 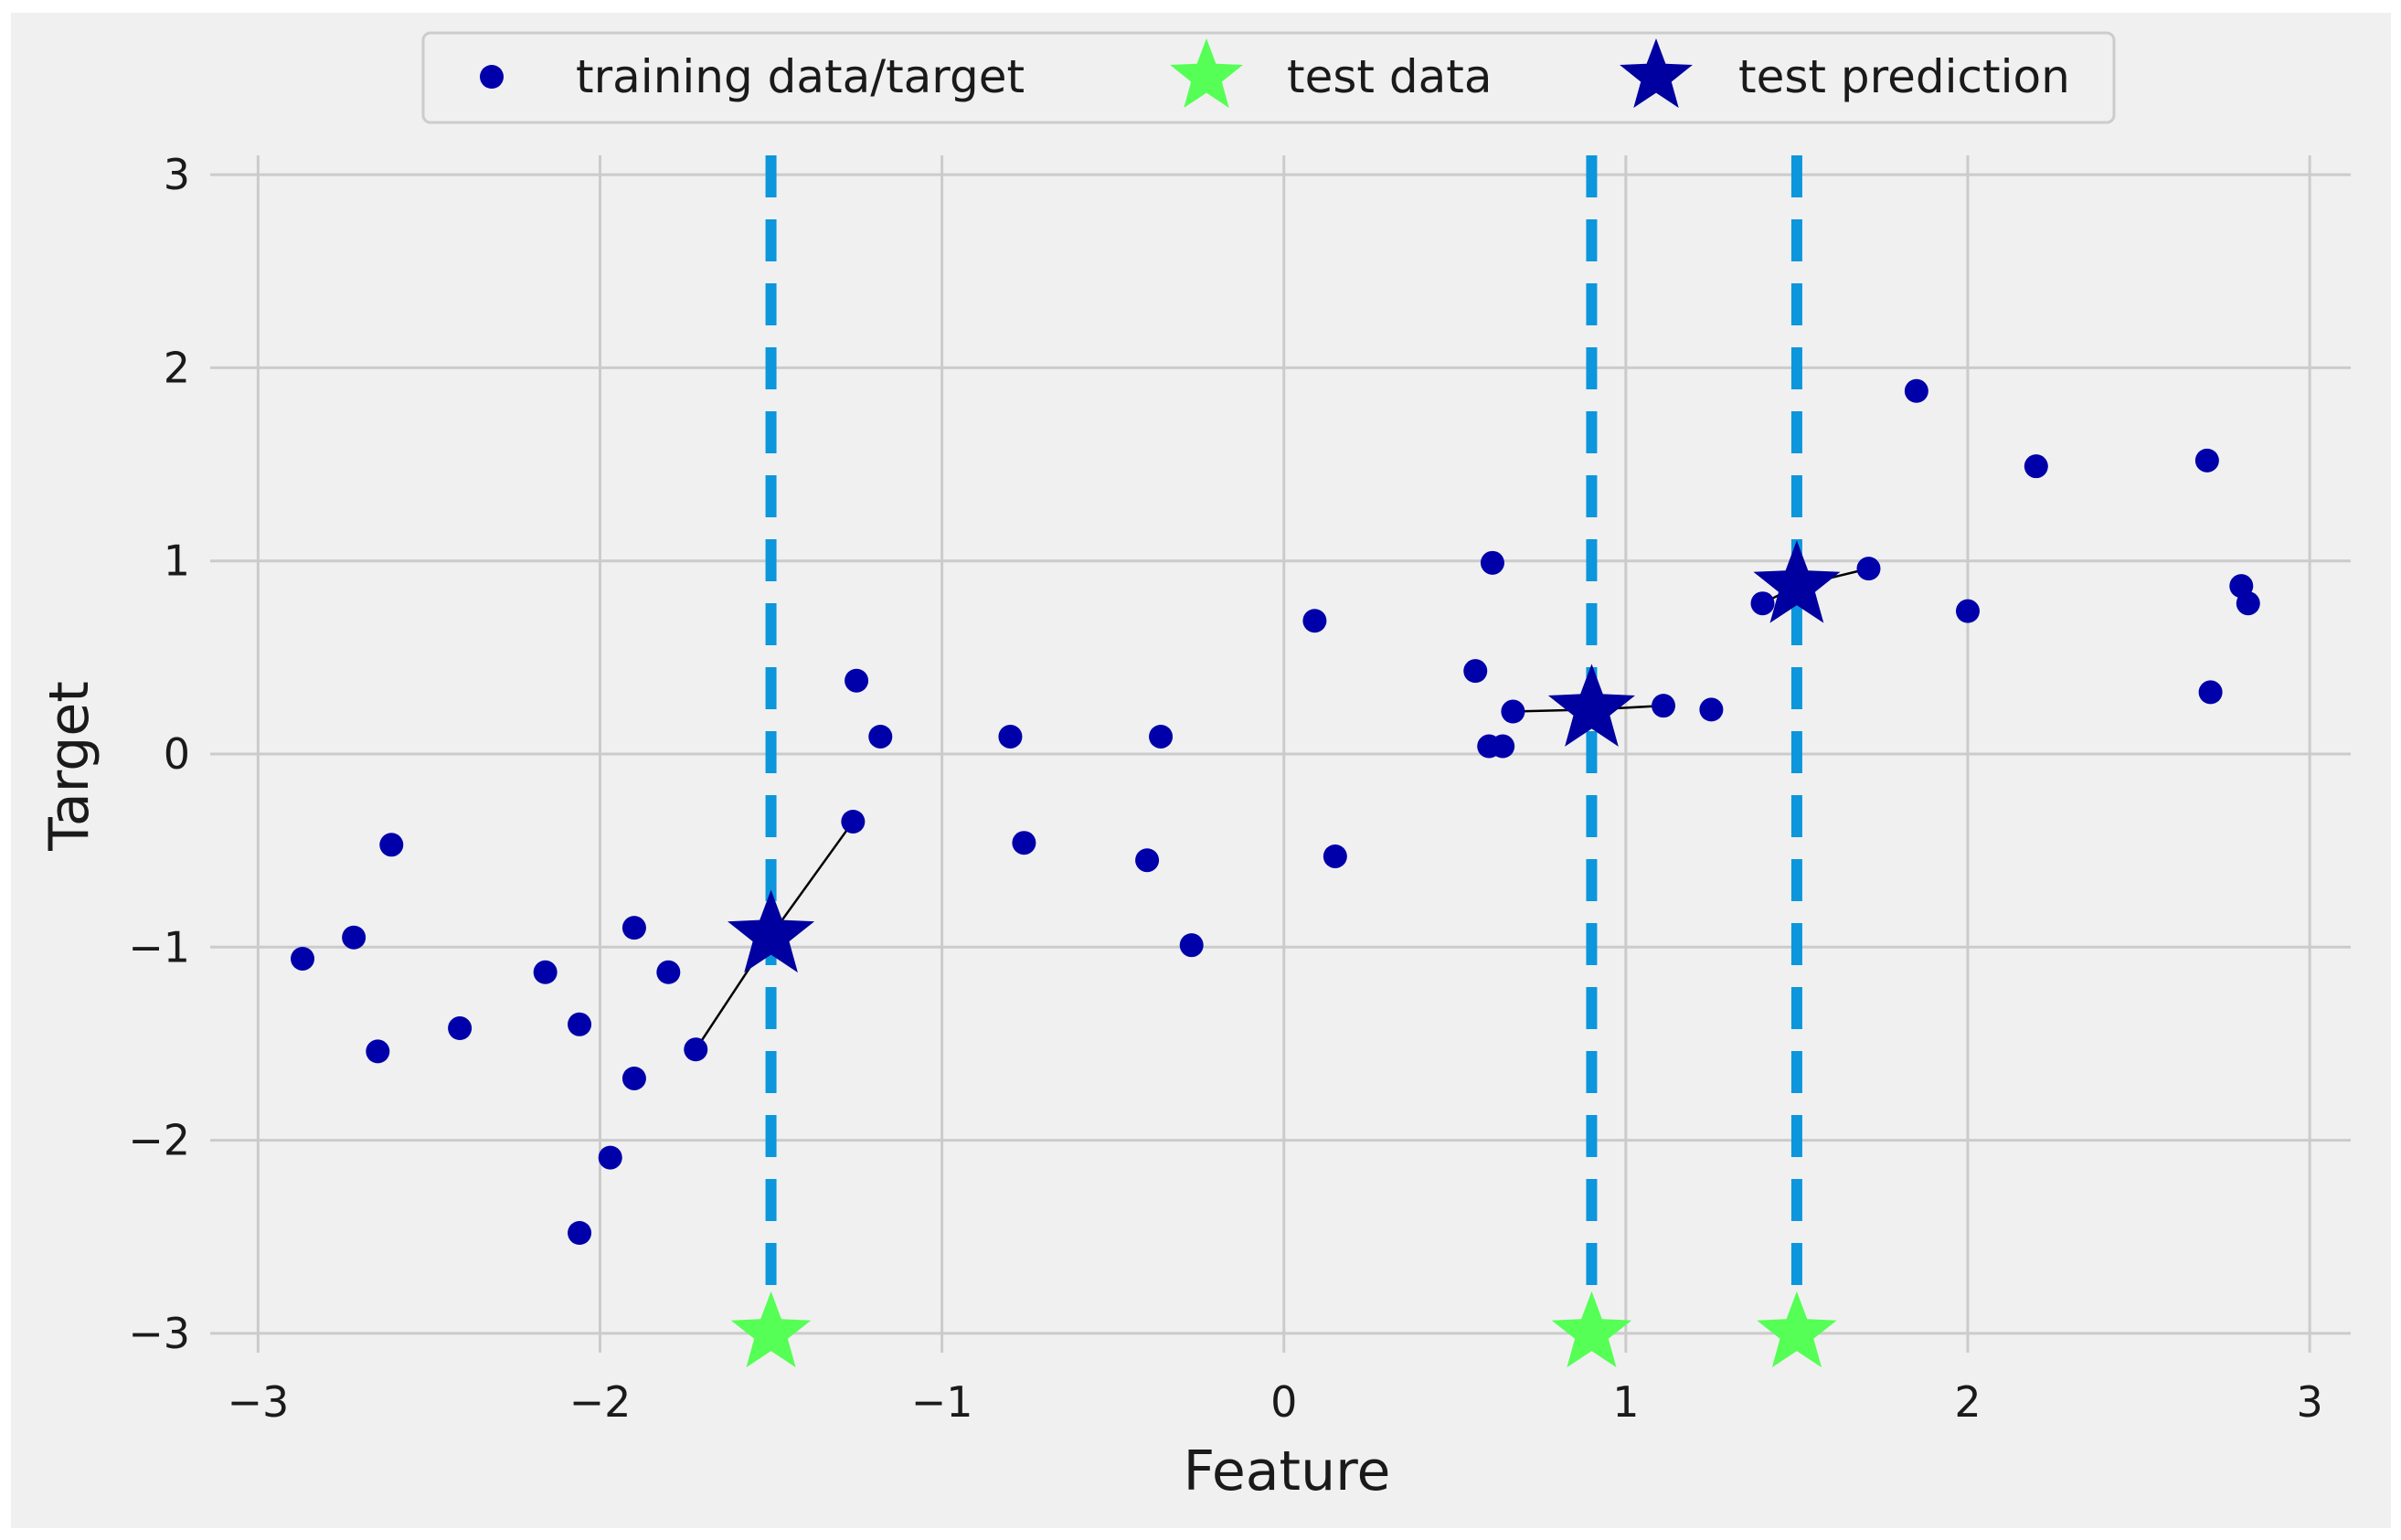 What do you see at coordinates (1287, 1471) in the screenshot?
I see `x-axis-title: Feature` at bounding box center [1287, 1471].